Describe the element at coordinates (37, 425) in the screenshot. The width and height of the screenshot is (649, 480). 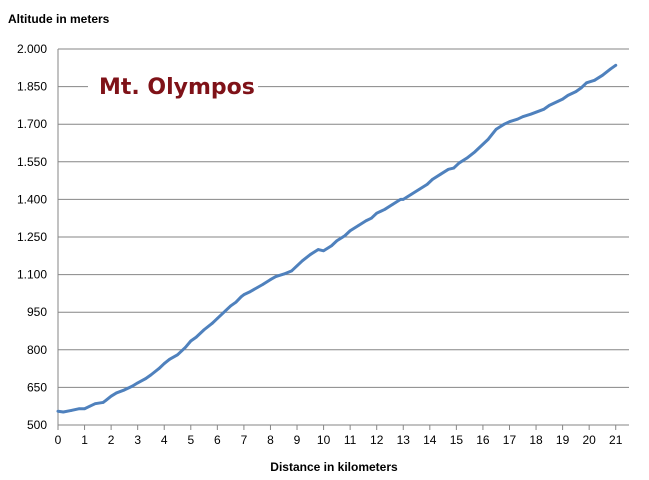
I see `y-tick-label: 500` at that location.